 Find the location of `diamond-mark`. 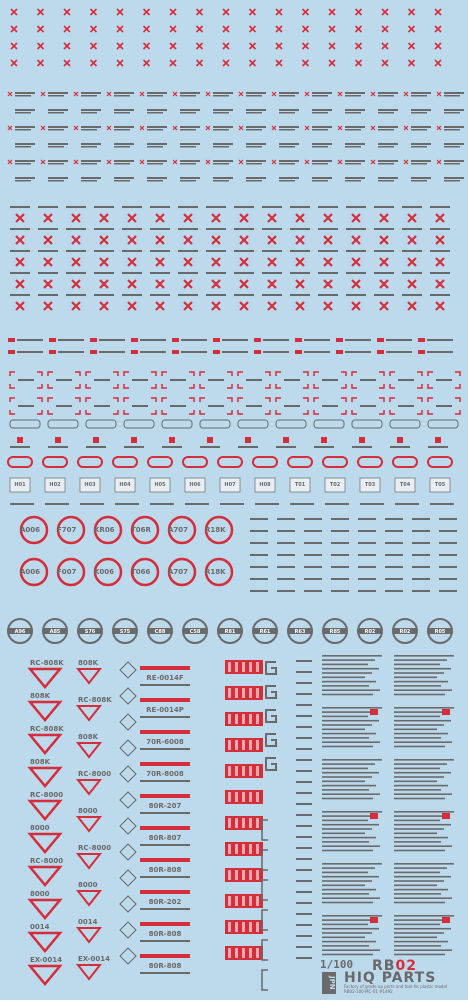

diamond-mark is located at coordinates (128, 774).